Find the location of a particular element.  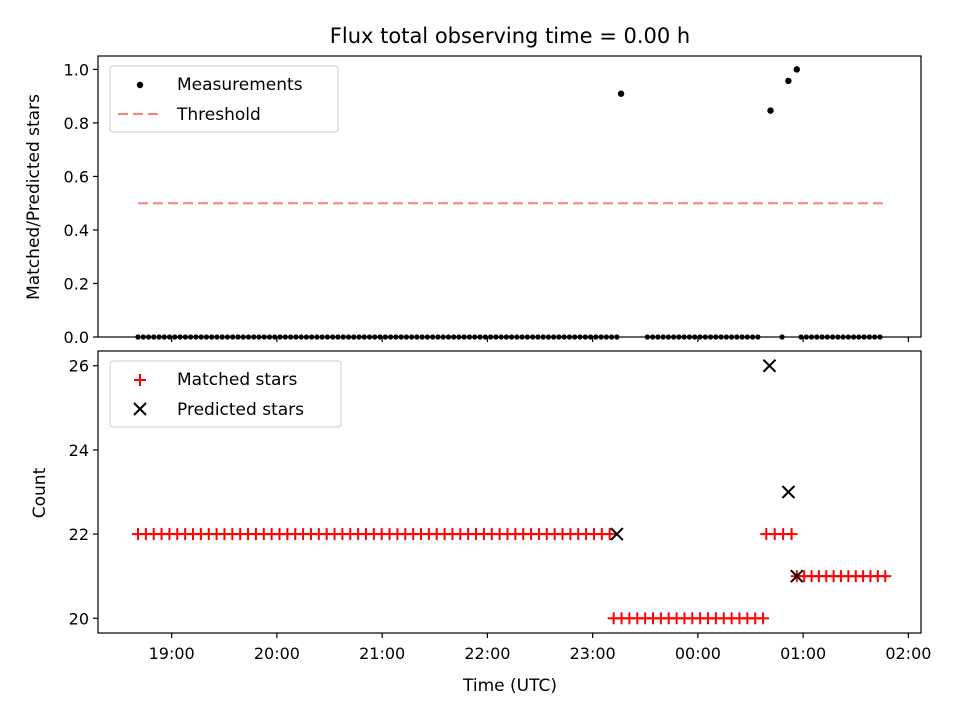

x-tick-label: 23:00 is located at coordinates (593, 653).